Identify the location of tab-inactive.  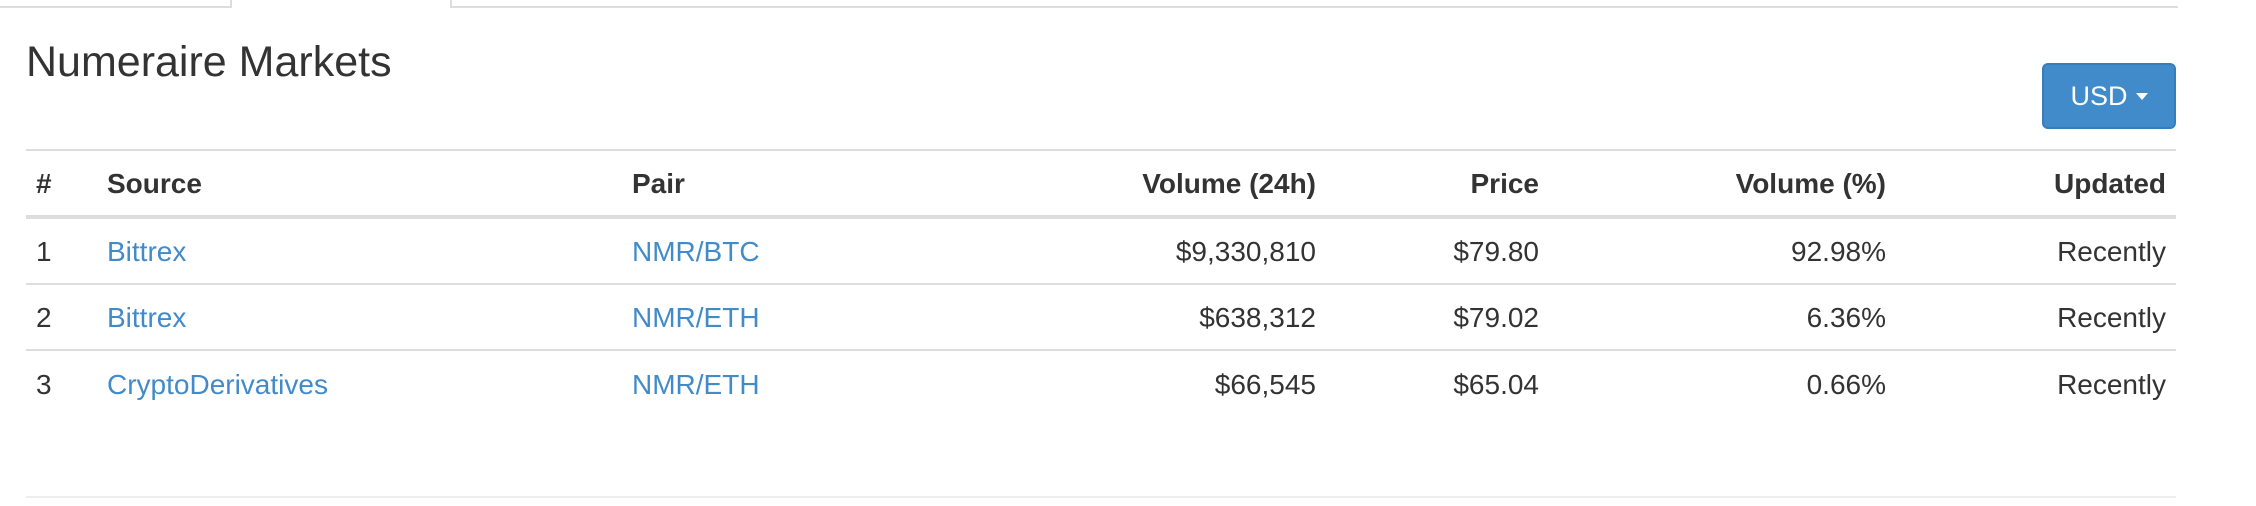
(116, 4).